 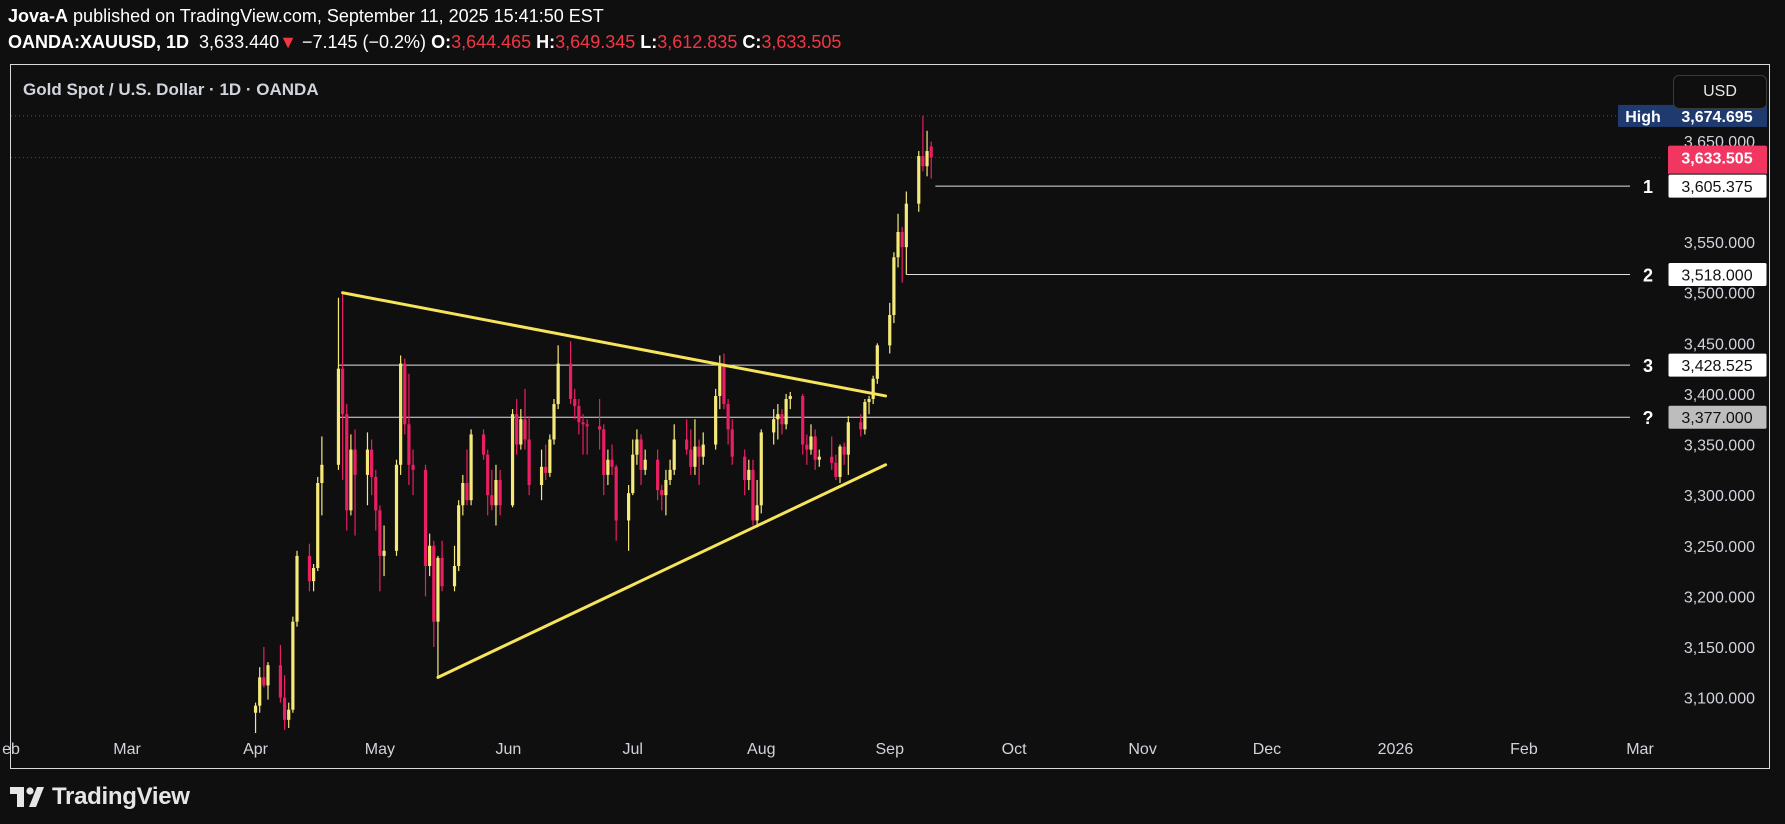 What do you see at coordinates (1719, 294) in the screenshot?
I see `y-tick-label: 3,500.000` at bounding box center [1719, 294].